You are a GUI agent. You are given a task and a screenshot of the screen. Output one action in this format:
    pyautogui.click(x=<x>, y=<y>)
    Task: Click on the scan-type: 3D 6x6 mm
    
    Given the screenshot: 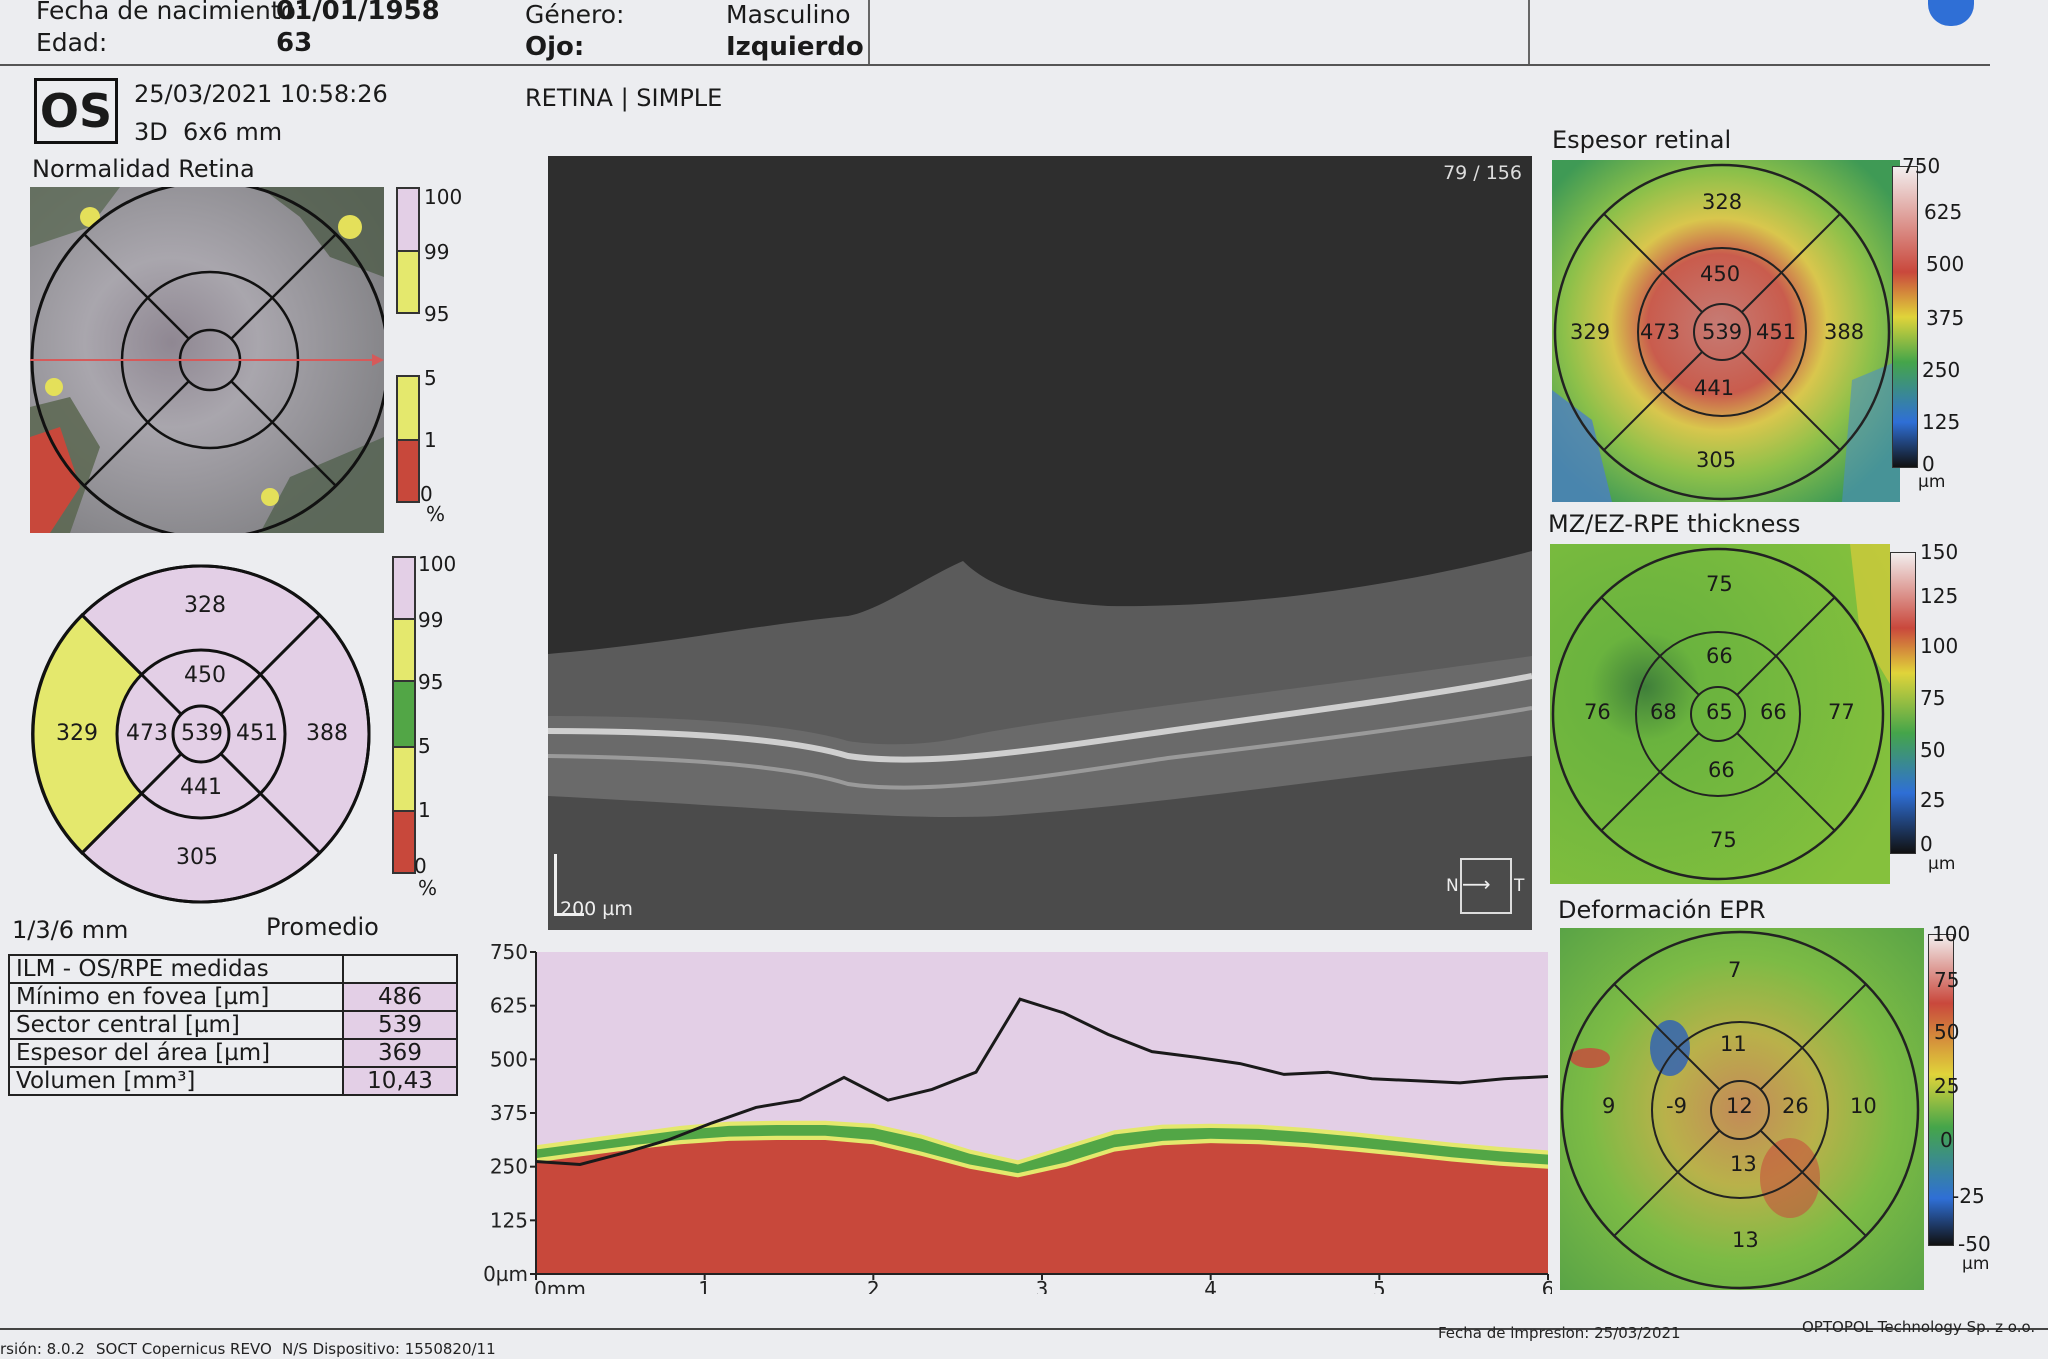 What is the action you would take?
    pyautogui.click(x=208, y=132)
    